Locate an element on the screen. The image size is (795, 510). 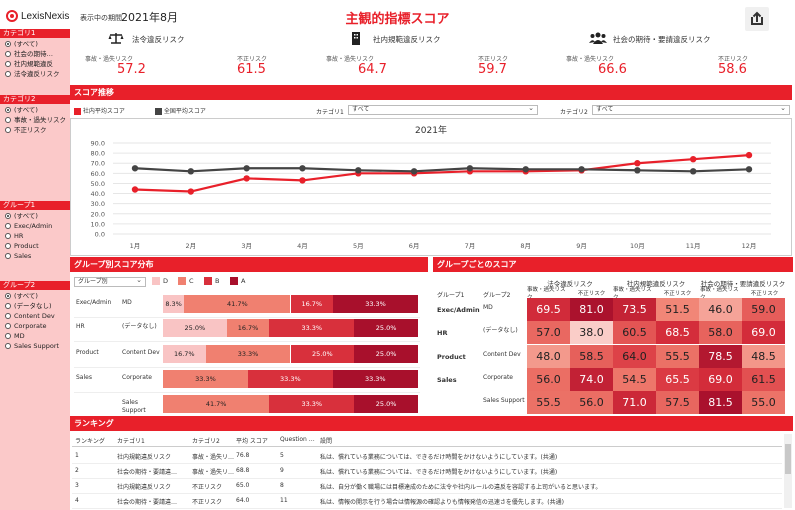
legend-label: C is located at coordinates (191, 281).